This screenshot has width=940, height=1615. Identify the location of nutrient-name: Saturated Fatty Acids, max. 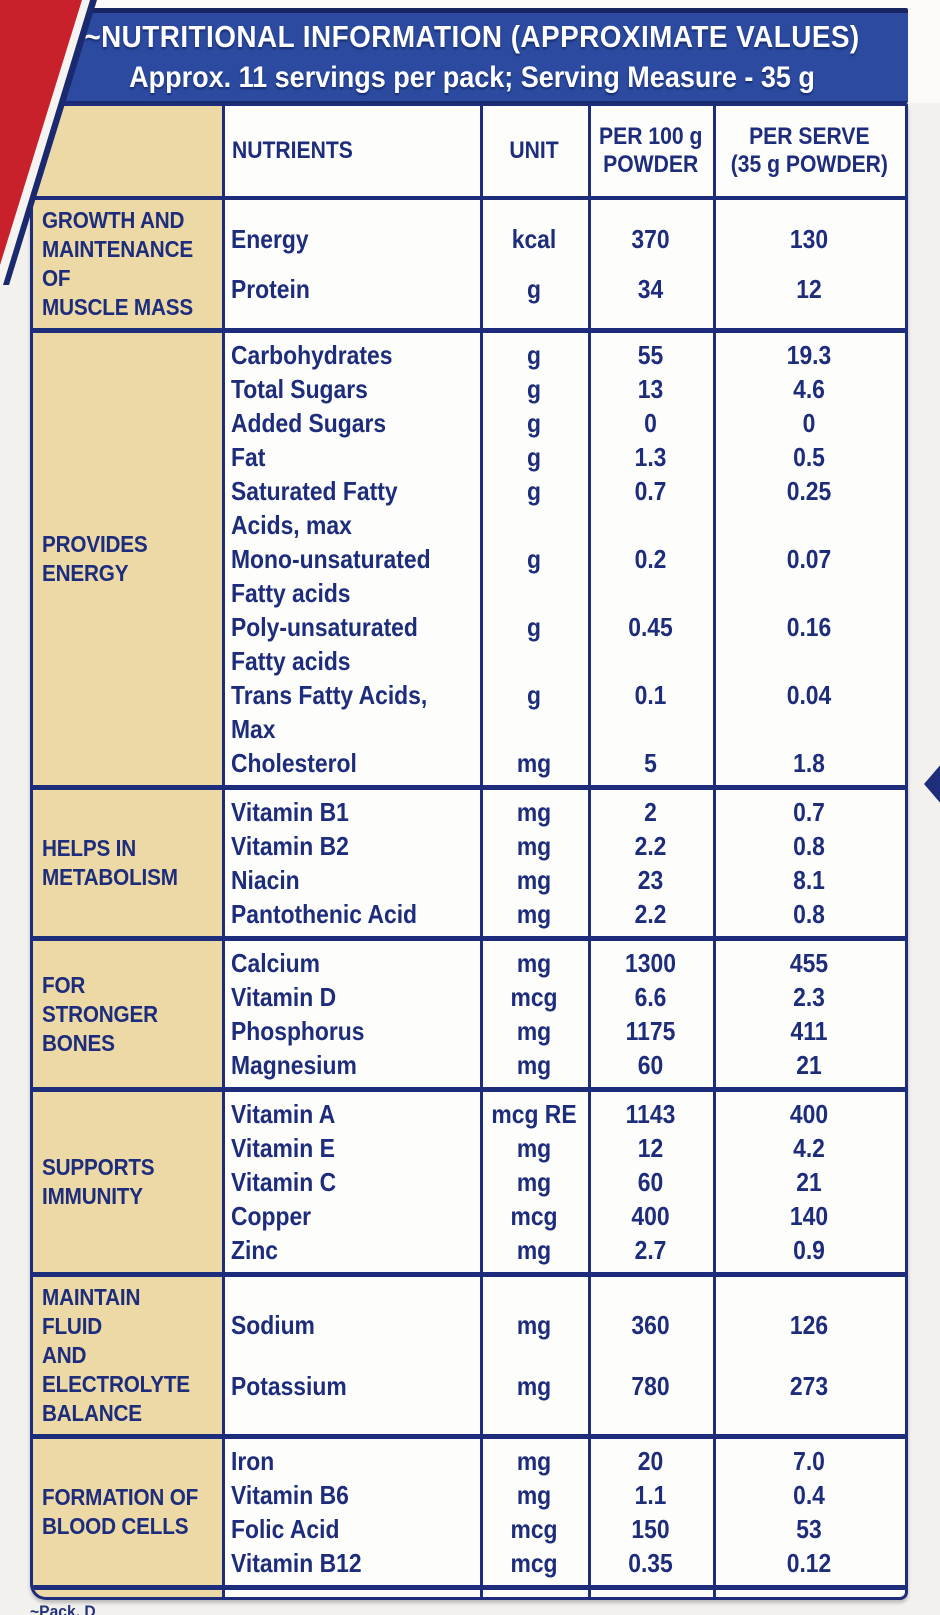
(314, 508).